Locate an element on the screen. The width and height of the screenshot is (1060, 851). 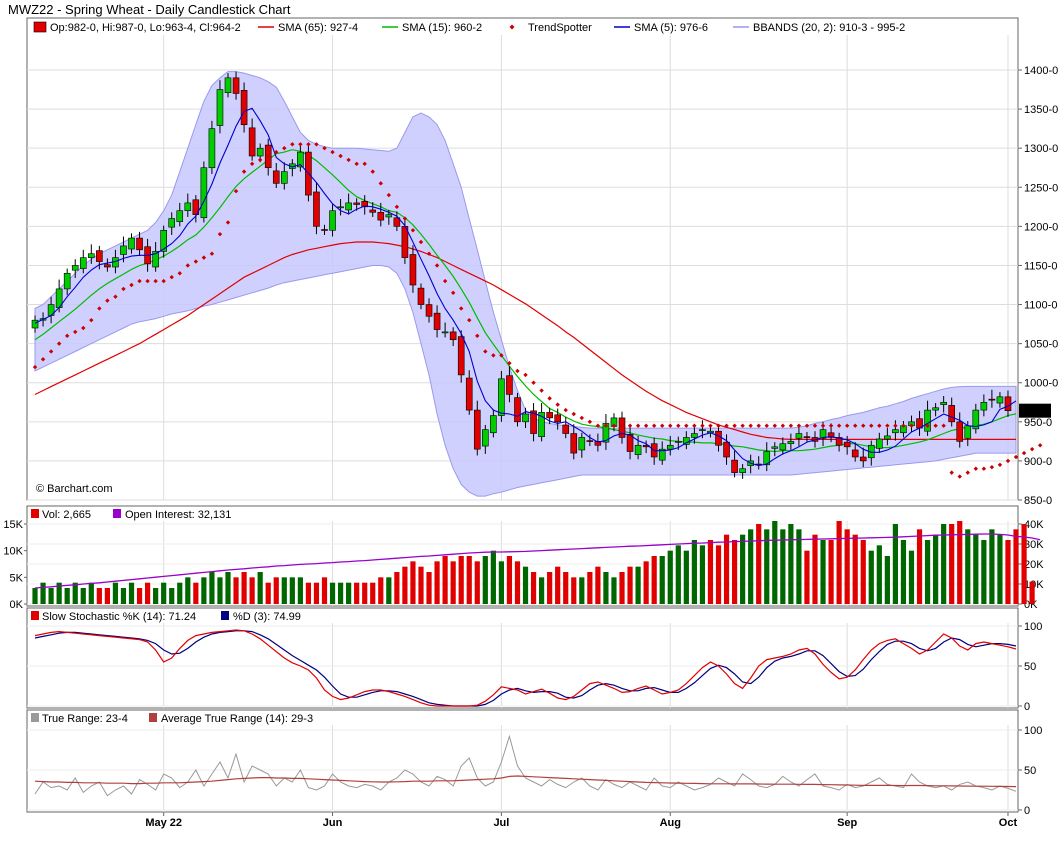
stoch-tick-label: 100 is located at coordinates (1033, 627).